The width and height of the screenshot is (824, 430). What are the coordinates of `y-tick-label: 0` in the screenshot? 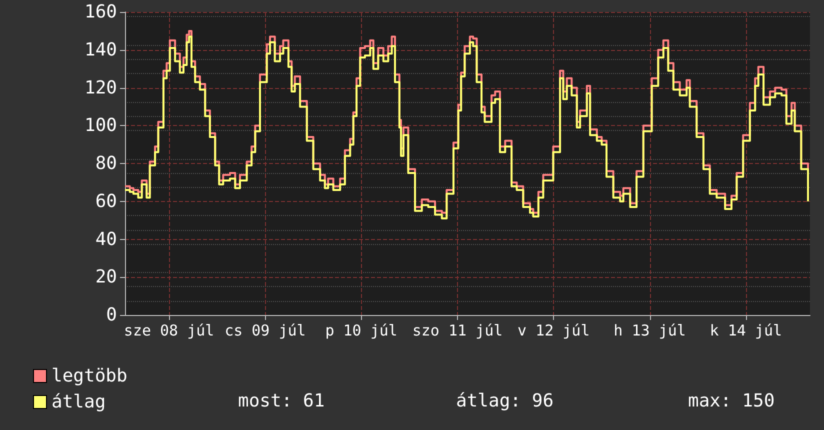 It's located at (111, 315).